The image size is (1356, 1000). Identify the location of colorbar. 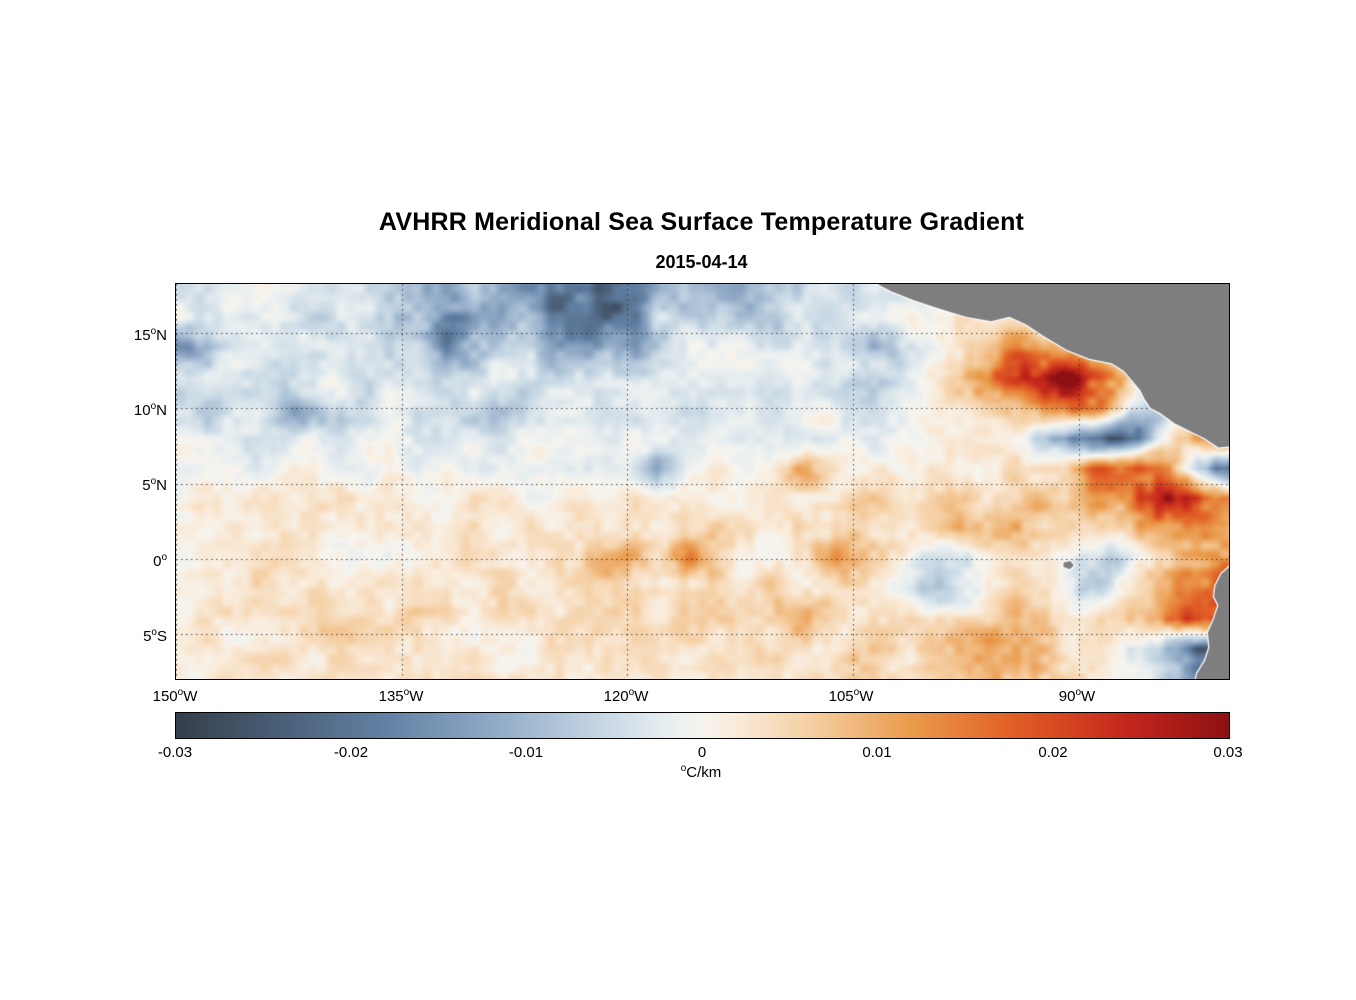
(702, 725).